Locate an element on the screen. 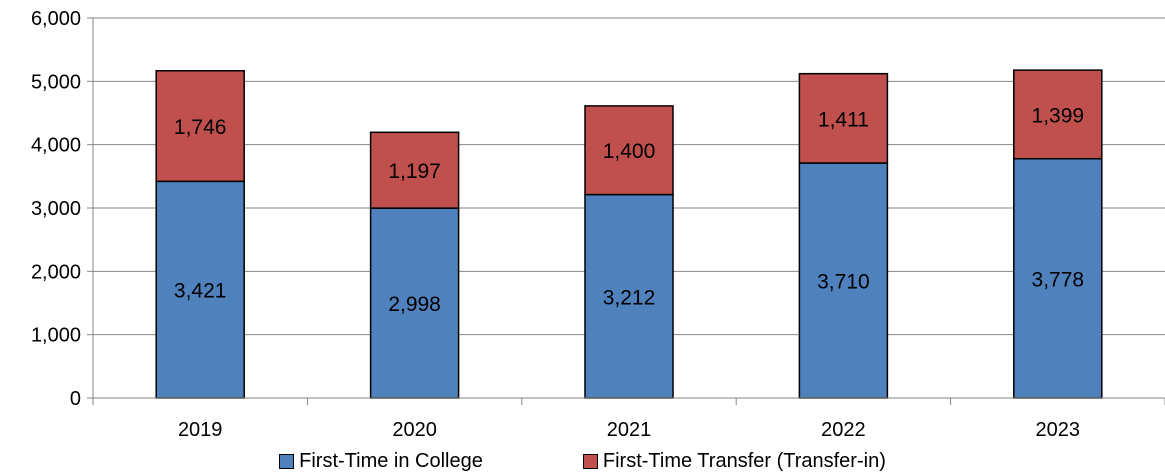 This screenshot has width=1165, height=474. x-axis-tick-labels: 2019 2020 2021 2022 2023 is located at coordinates (629, 430).